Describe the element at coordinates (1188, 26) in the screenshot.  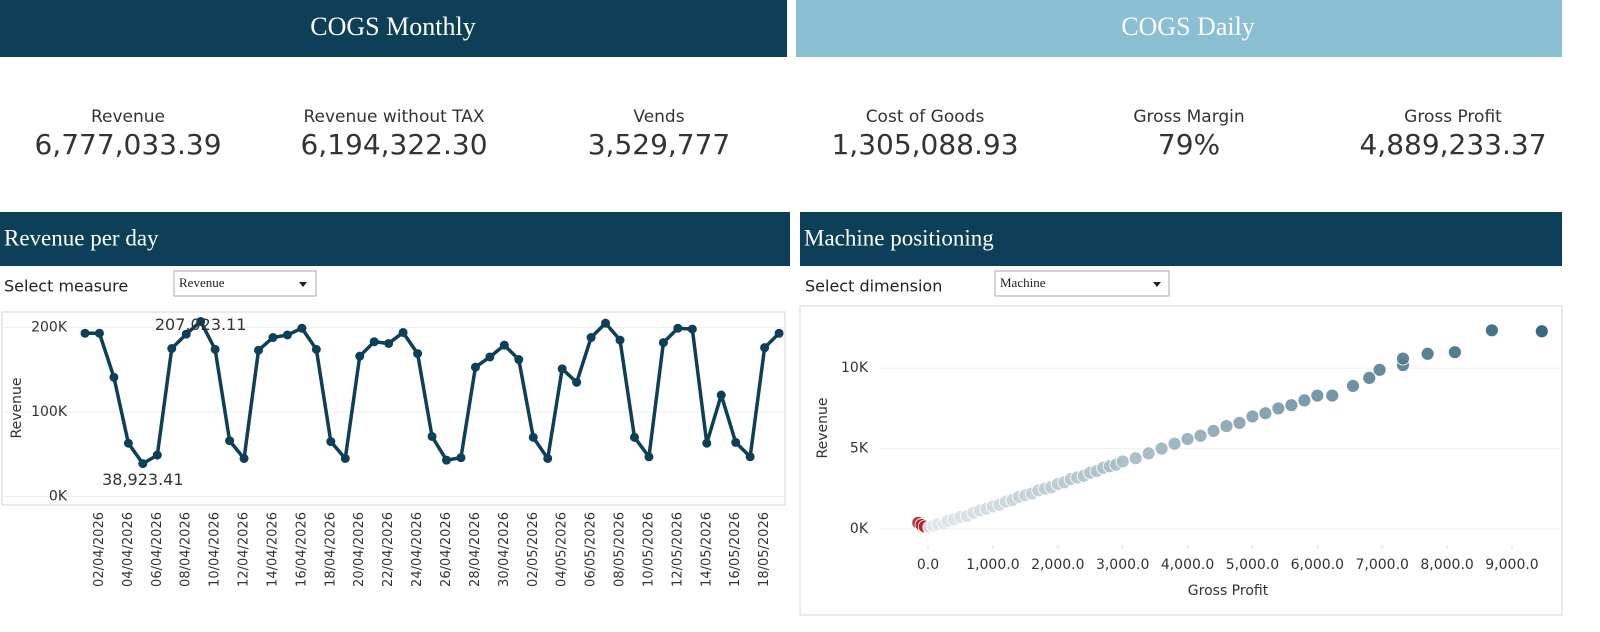
I see `tab-label: COGS Daily` at that location.